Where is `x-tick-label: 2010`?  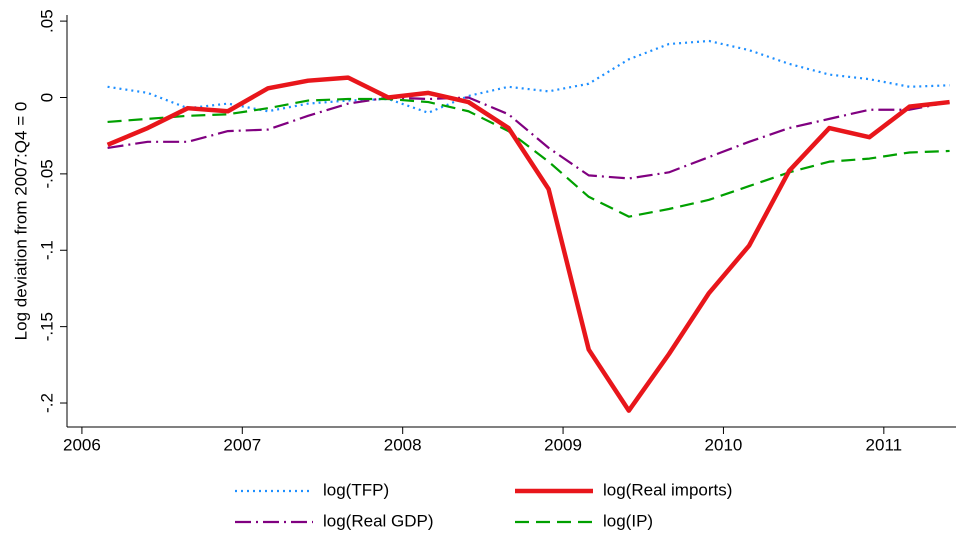 x-tick-label: 2010 is located at coordinates (724, 444).